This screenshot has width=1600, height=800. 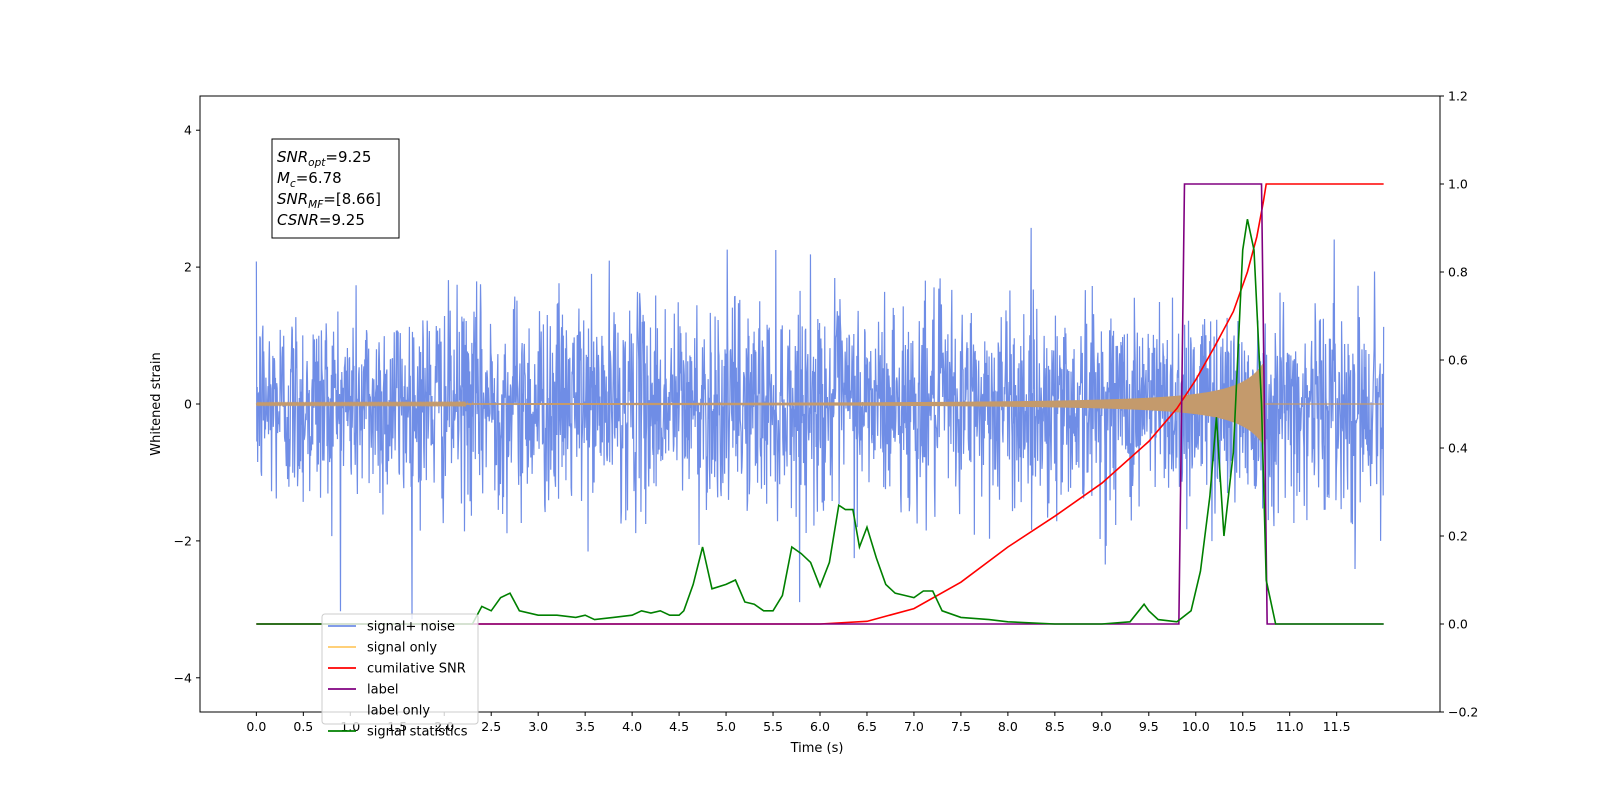 I want to click on y-right-tick-label: −0.2, so click(x=1463, y=712).